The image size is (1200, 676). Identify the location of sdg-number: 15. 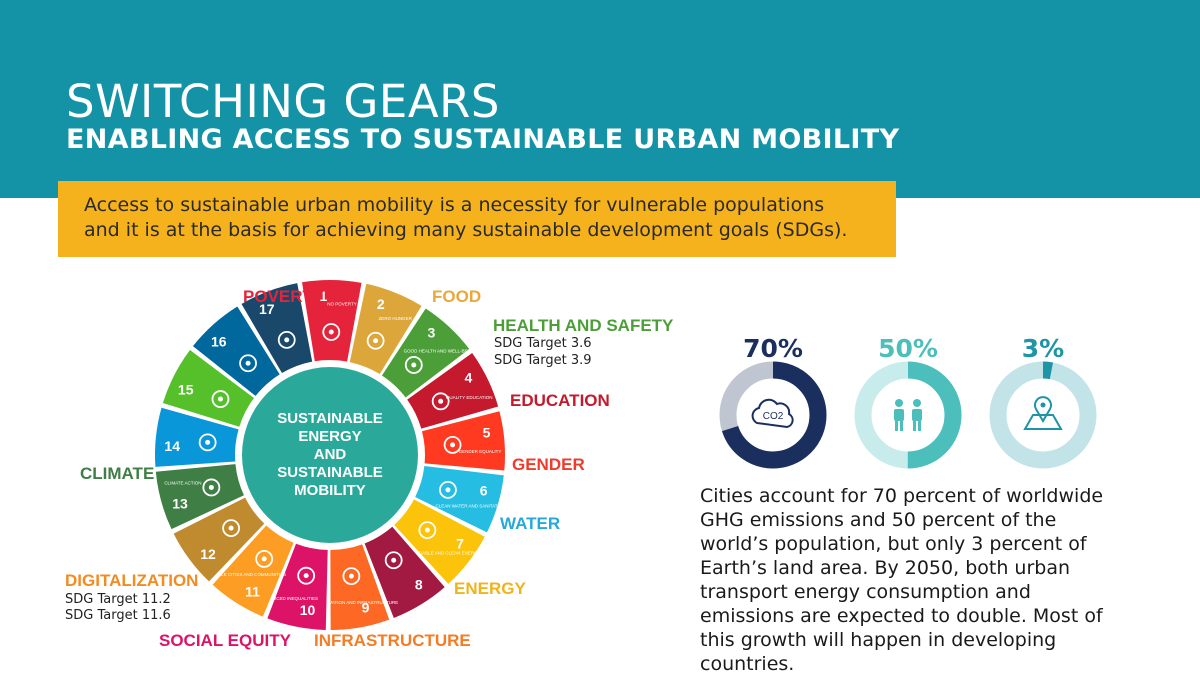
(186, 389).